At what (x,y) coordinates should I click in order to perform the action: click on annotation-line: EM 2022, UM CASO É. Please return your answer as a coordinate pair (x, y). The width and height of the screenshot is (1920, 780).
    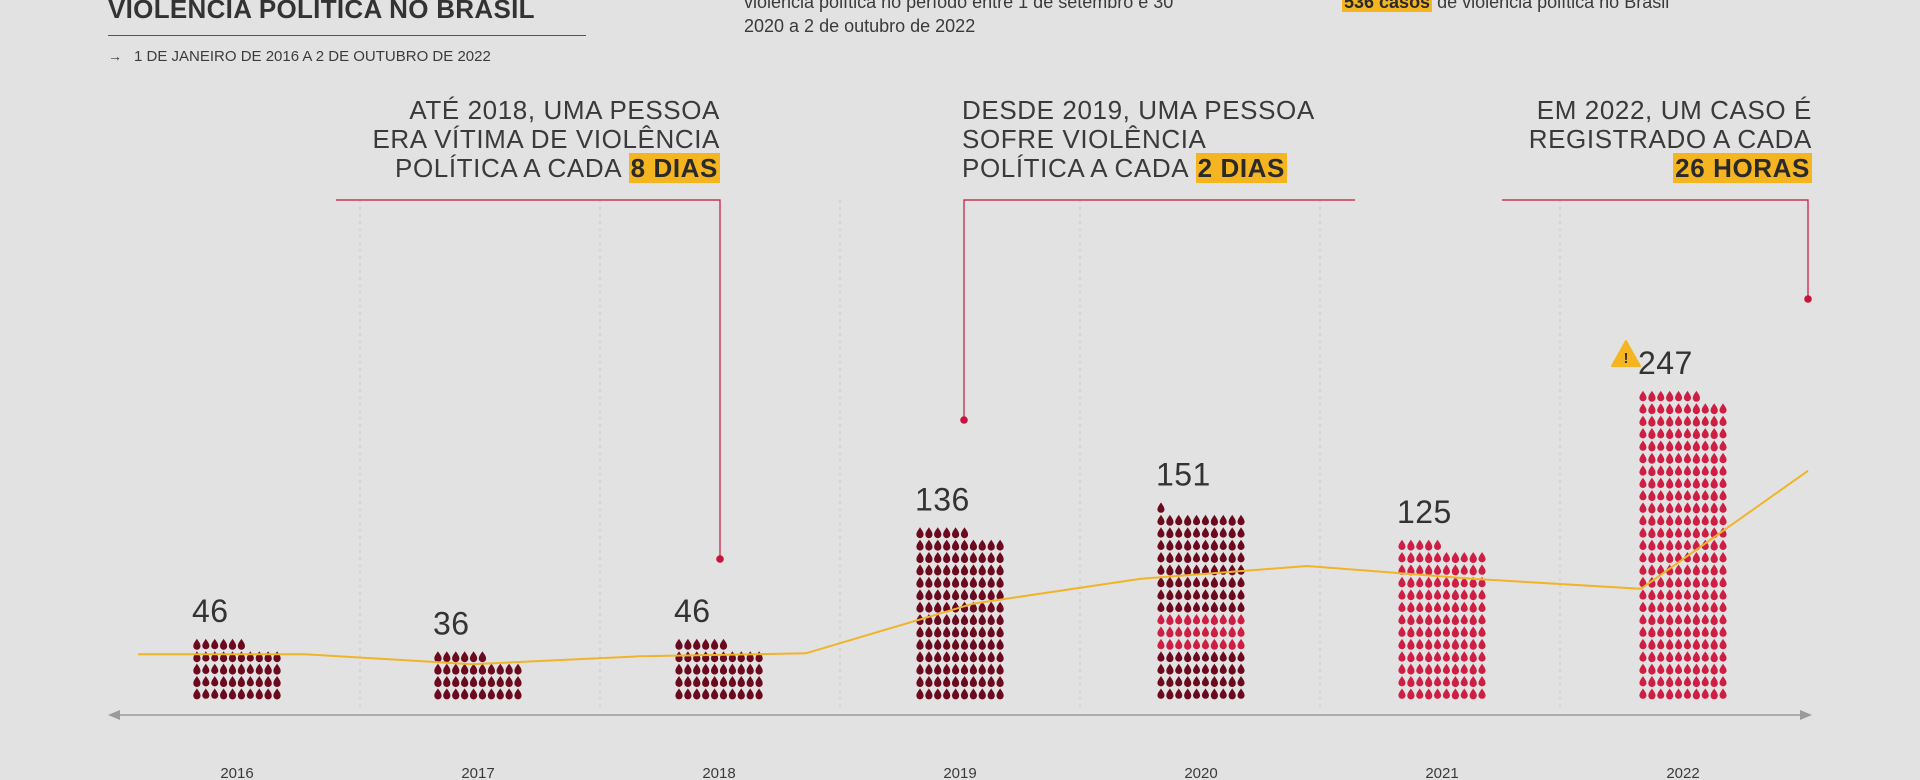
    Looking at the image, I should click on (1674, 110).